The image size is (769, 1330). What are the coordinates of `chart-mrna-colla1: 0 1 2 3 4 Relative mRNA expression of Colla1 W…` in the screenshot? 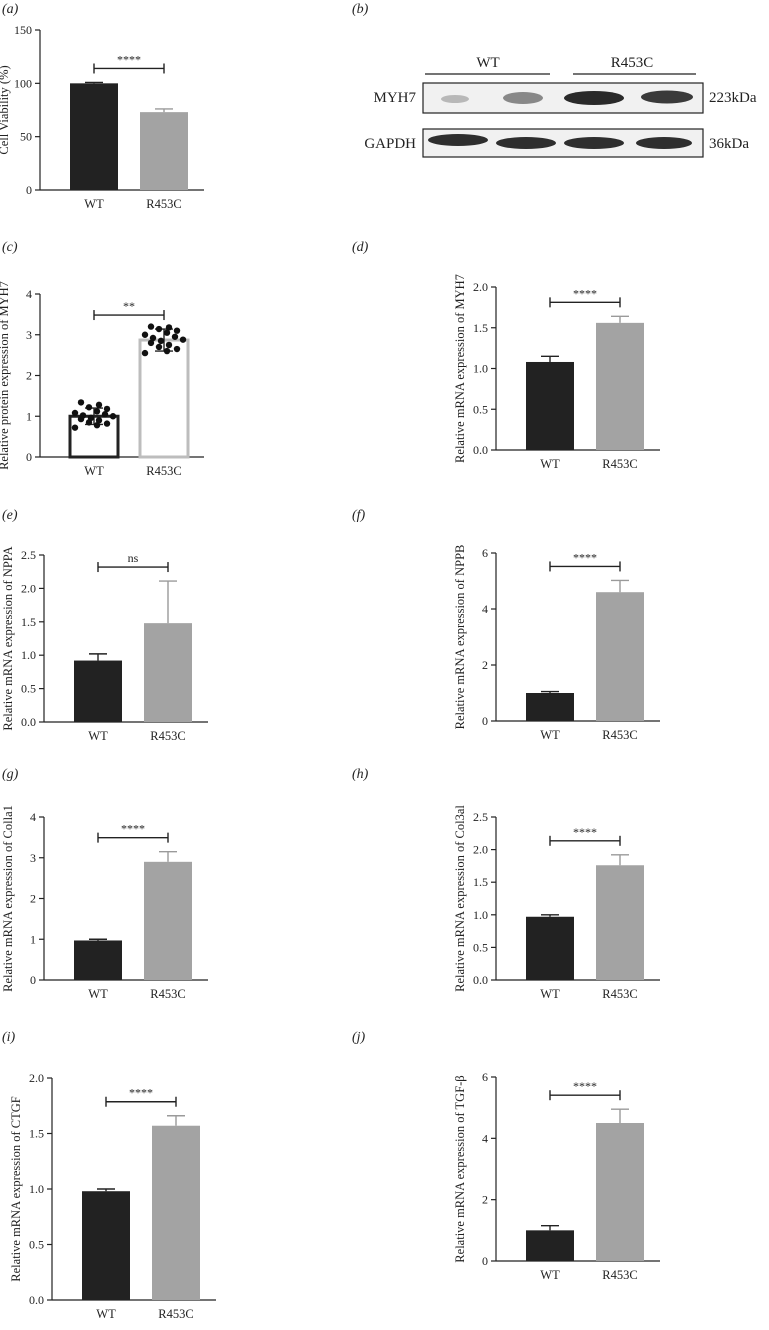 It's located at (104, 903).